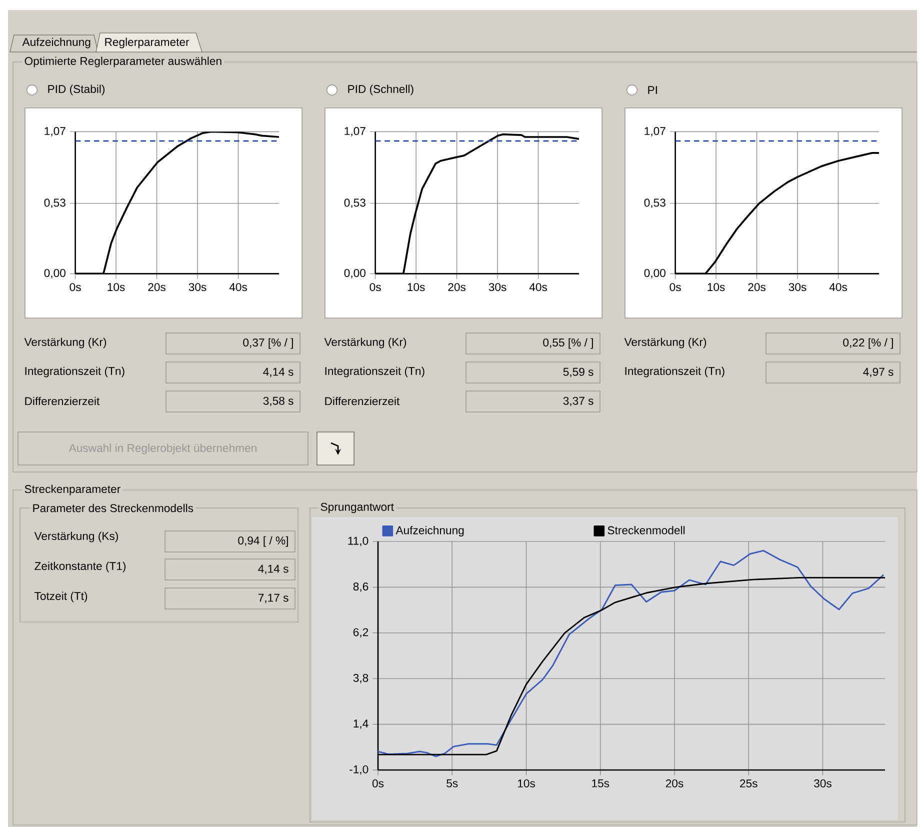 Image resolution: width=921 pixels, height=827 pixels. What do you see at coordinates (868, 343) in the screenshot?
I see `text: 0,22 [% / ]` at bounding box center [868, 343].